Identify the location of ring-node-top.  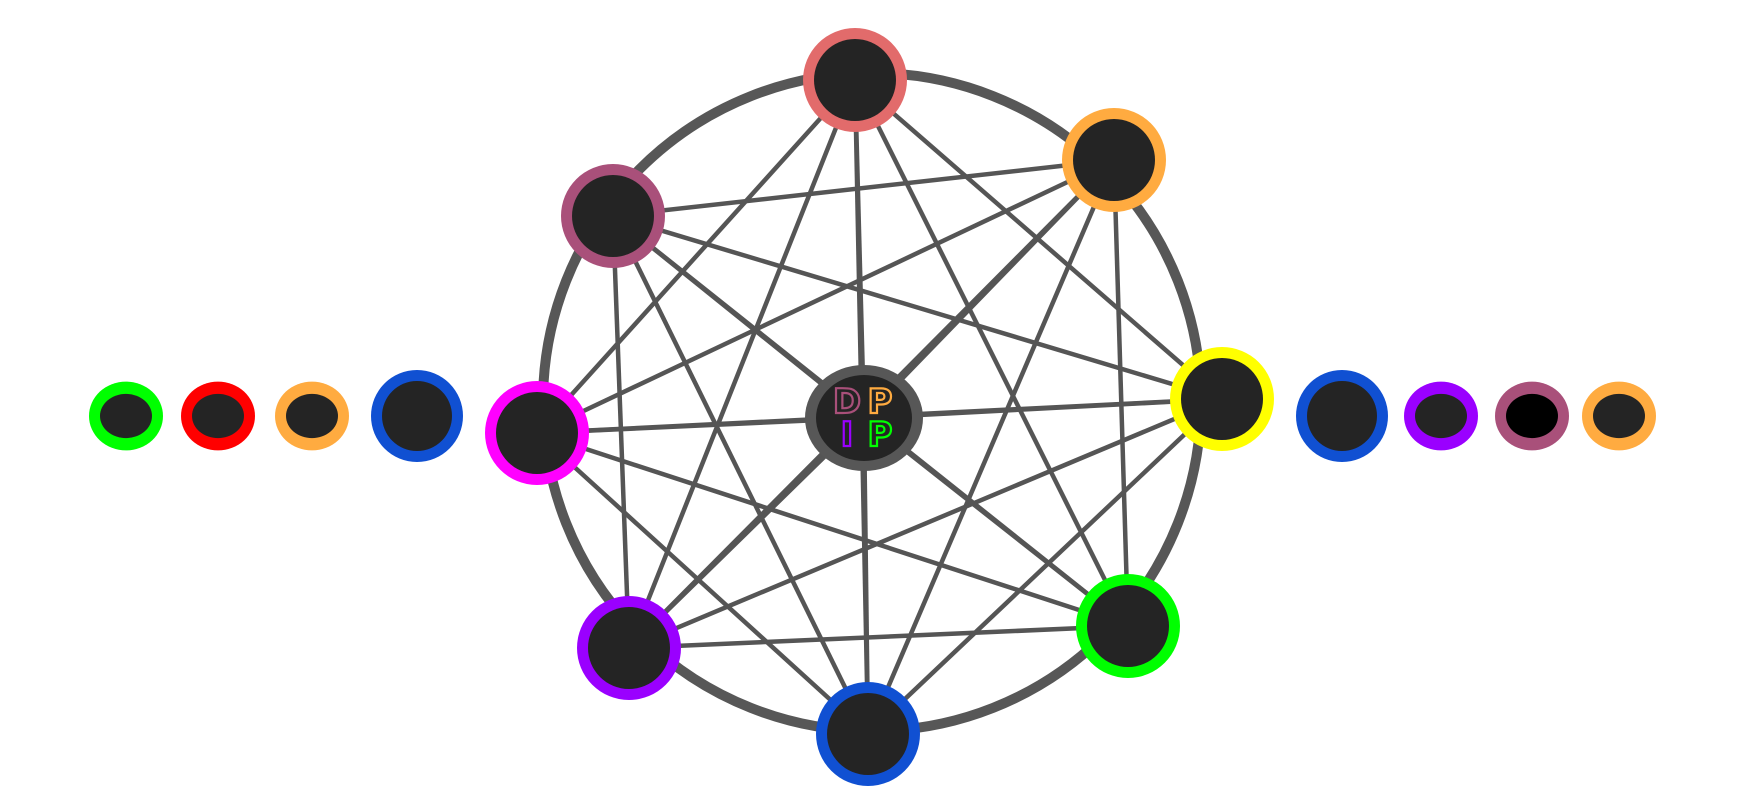
(855, 80).